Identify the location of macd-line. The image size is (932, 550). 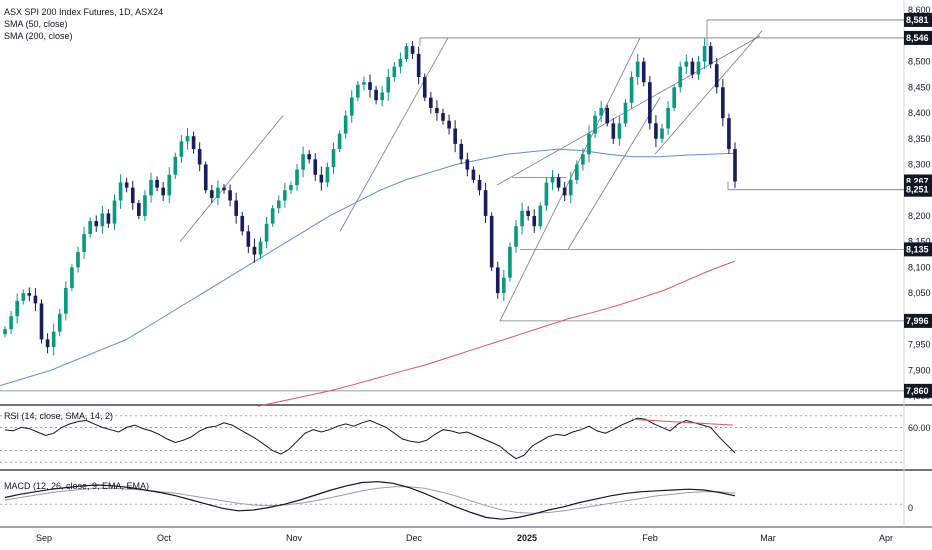
(370, 500).